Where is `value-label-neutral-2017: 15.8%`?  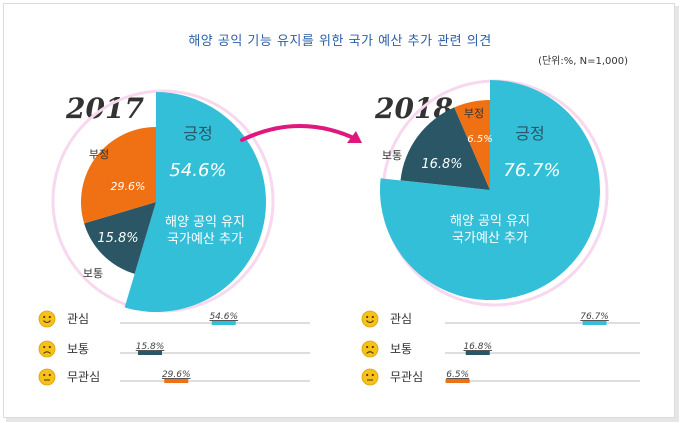 value-label-neutral-2017: 15.8% is located at coordinates (117, 238).